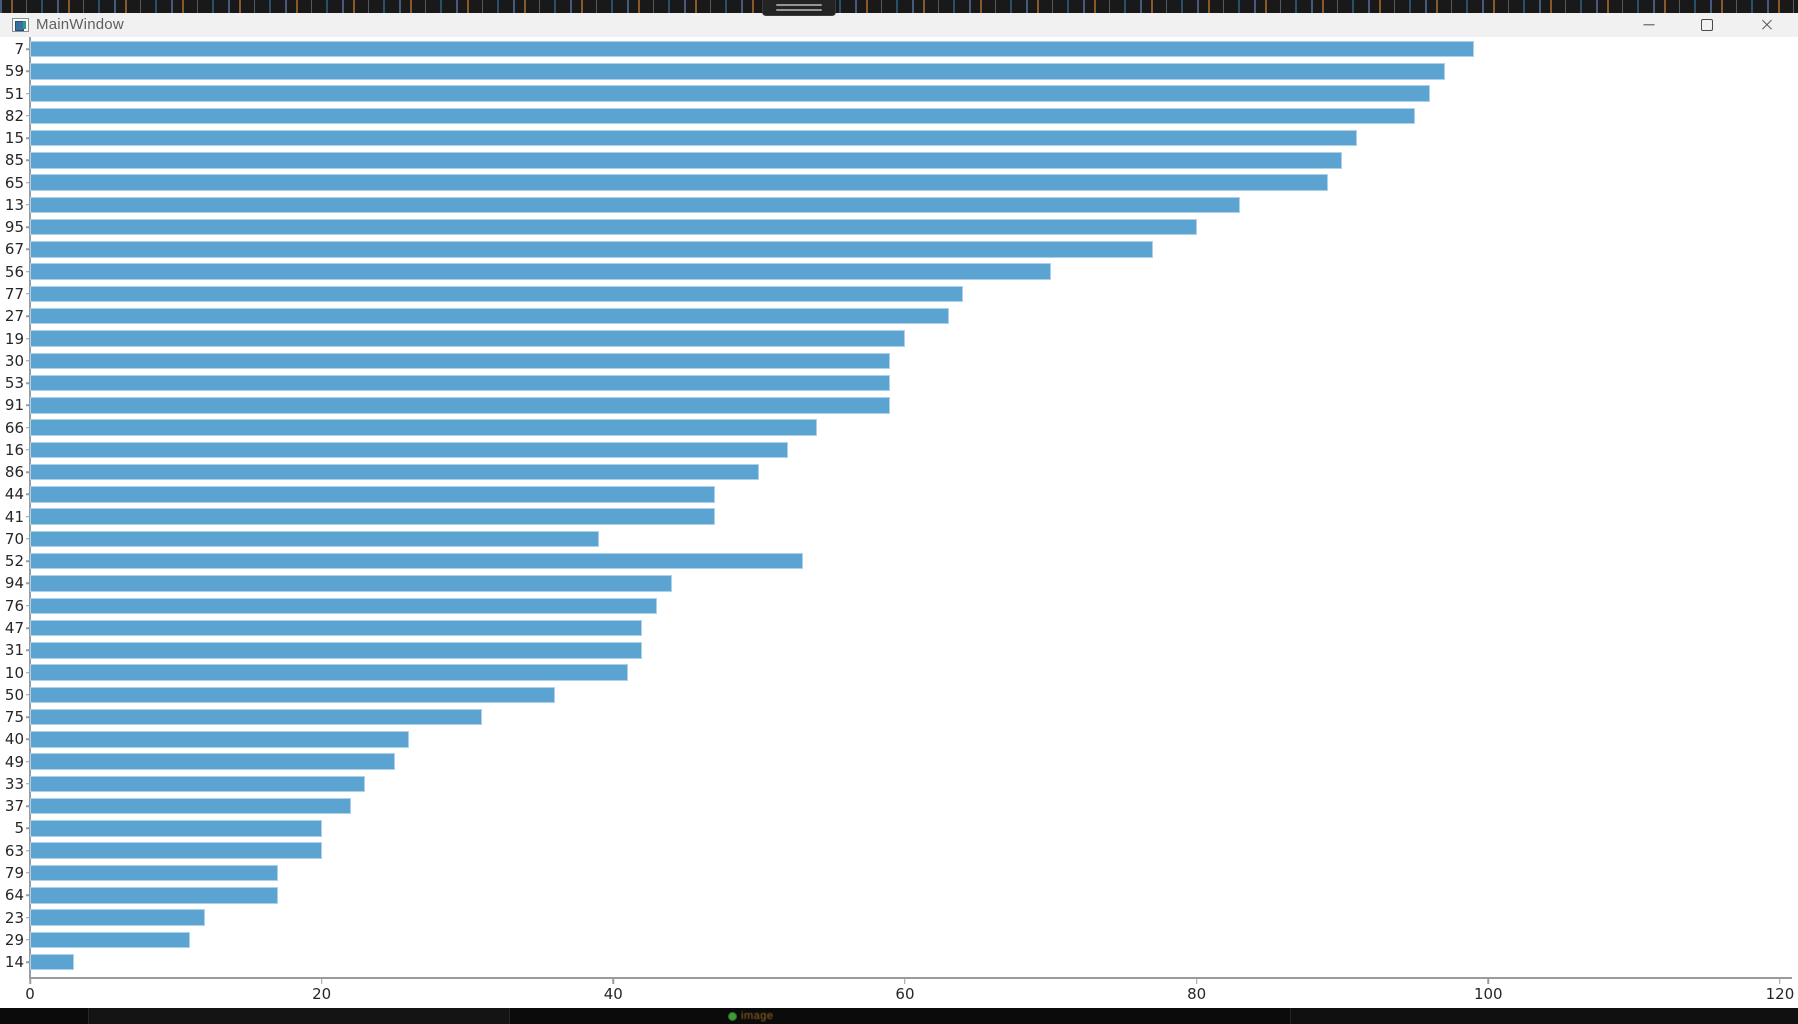  What do you see at coordinates (14, 405) in the screenshot?
I see `y-tick-label: 91` at bounding box center [14, 405].